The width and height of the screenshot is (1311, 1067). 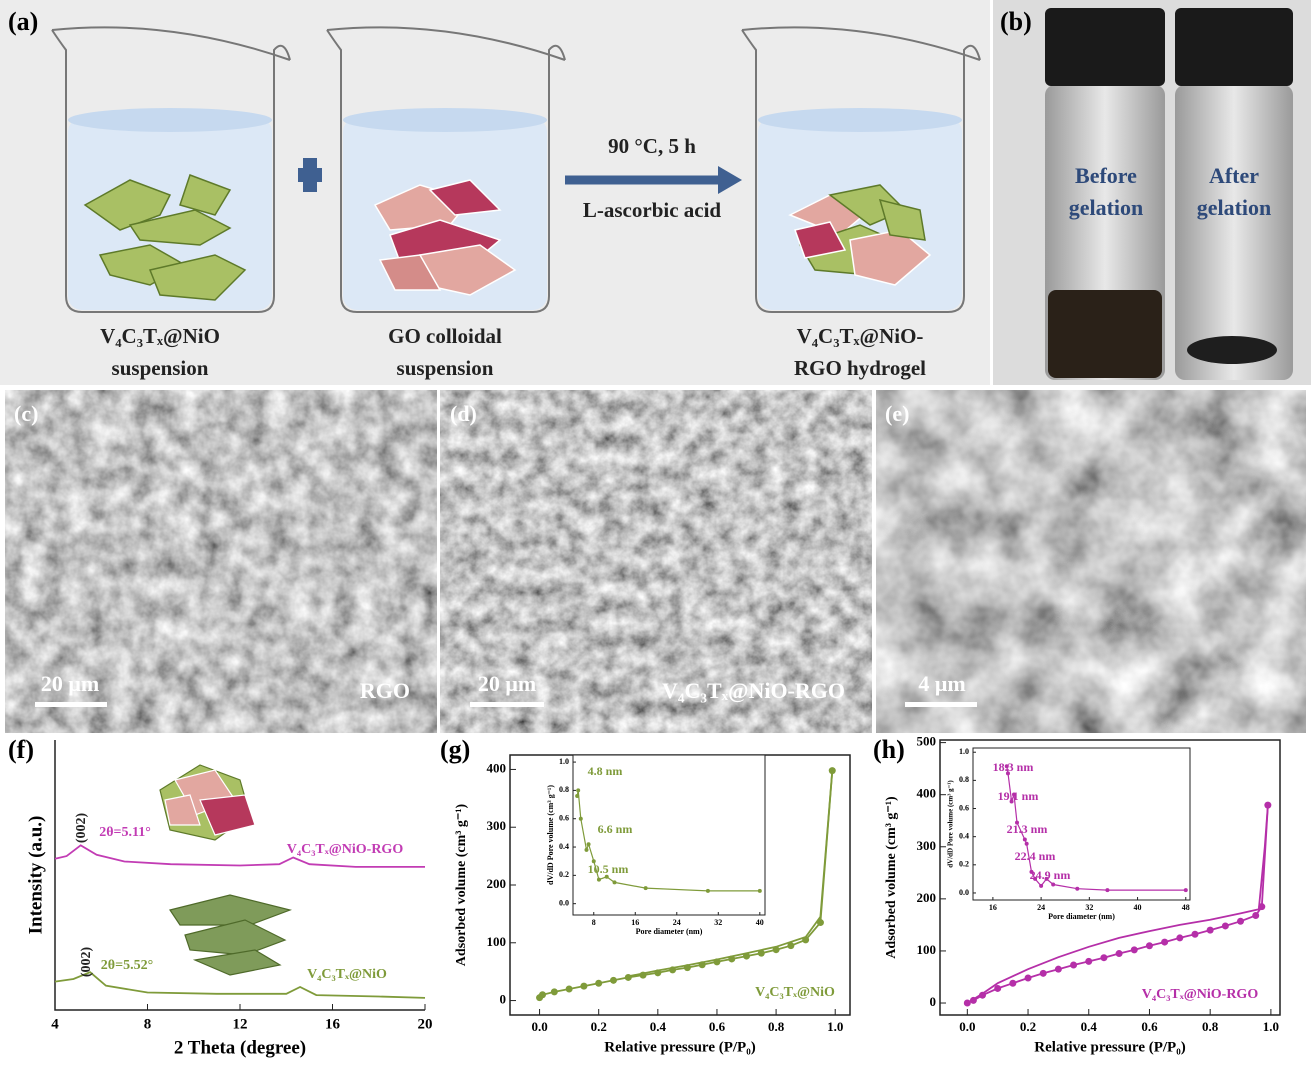 What do you see at coordinates (497, 825) in the screenshot?
I see `y-tick-label: 300` at bounding box center [497, 825].